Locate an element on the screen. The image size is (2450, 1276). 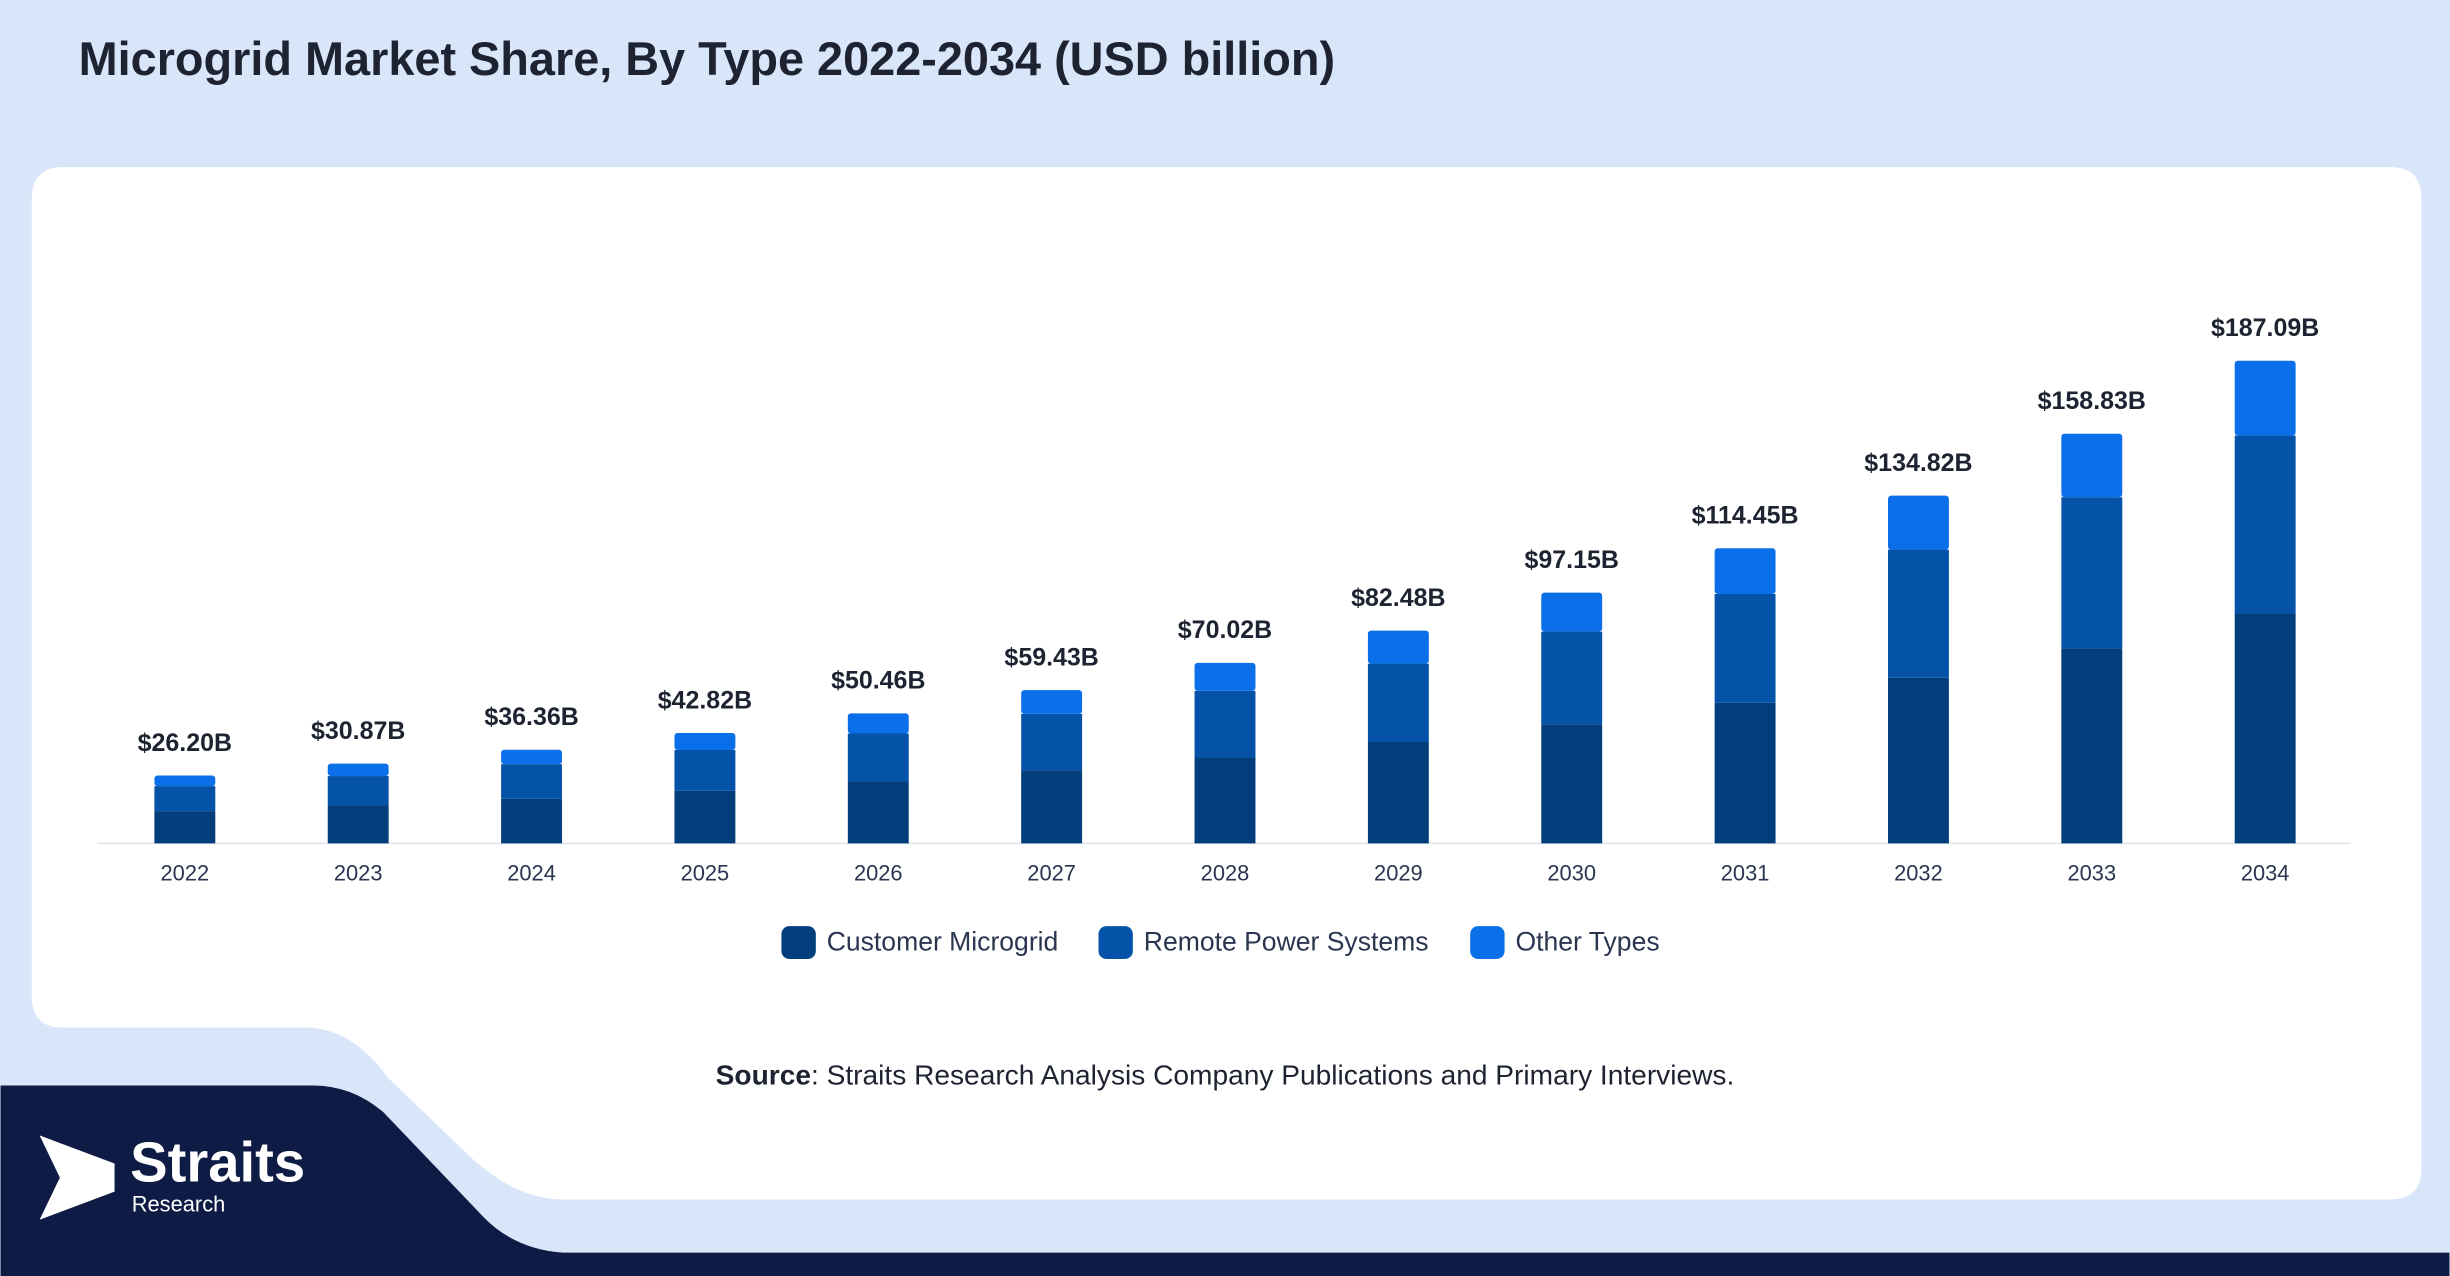
total-label: $70.02B is located at coordinates (1225, 630).